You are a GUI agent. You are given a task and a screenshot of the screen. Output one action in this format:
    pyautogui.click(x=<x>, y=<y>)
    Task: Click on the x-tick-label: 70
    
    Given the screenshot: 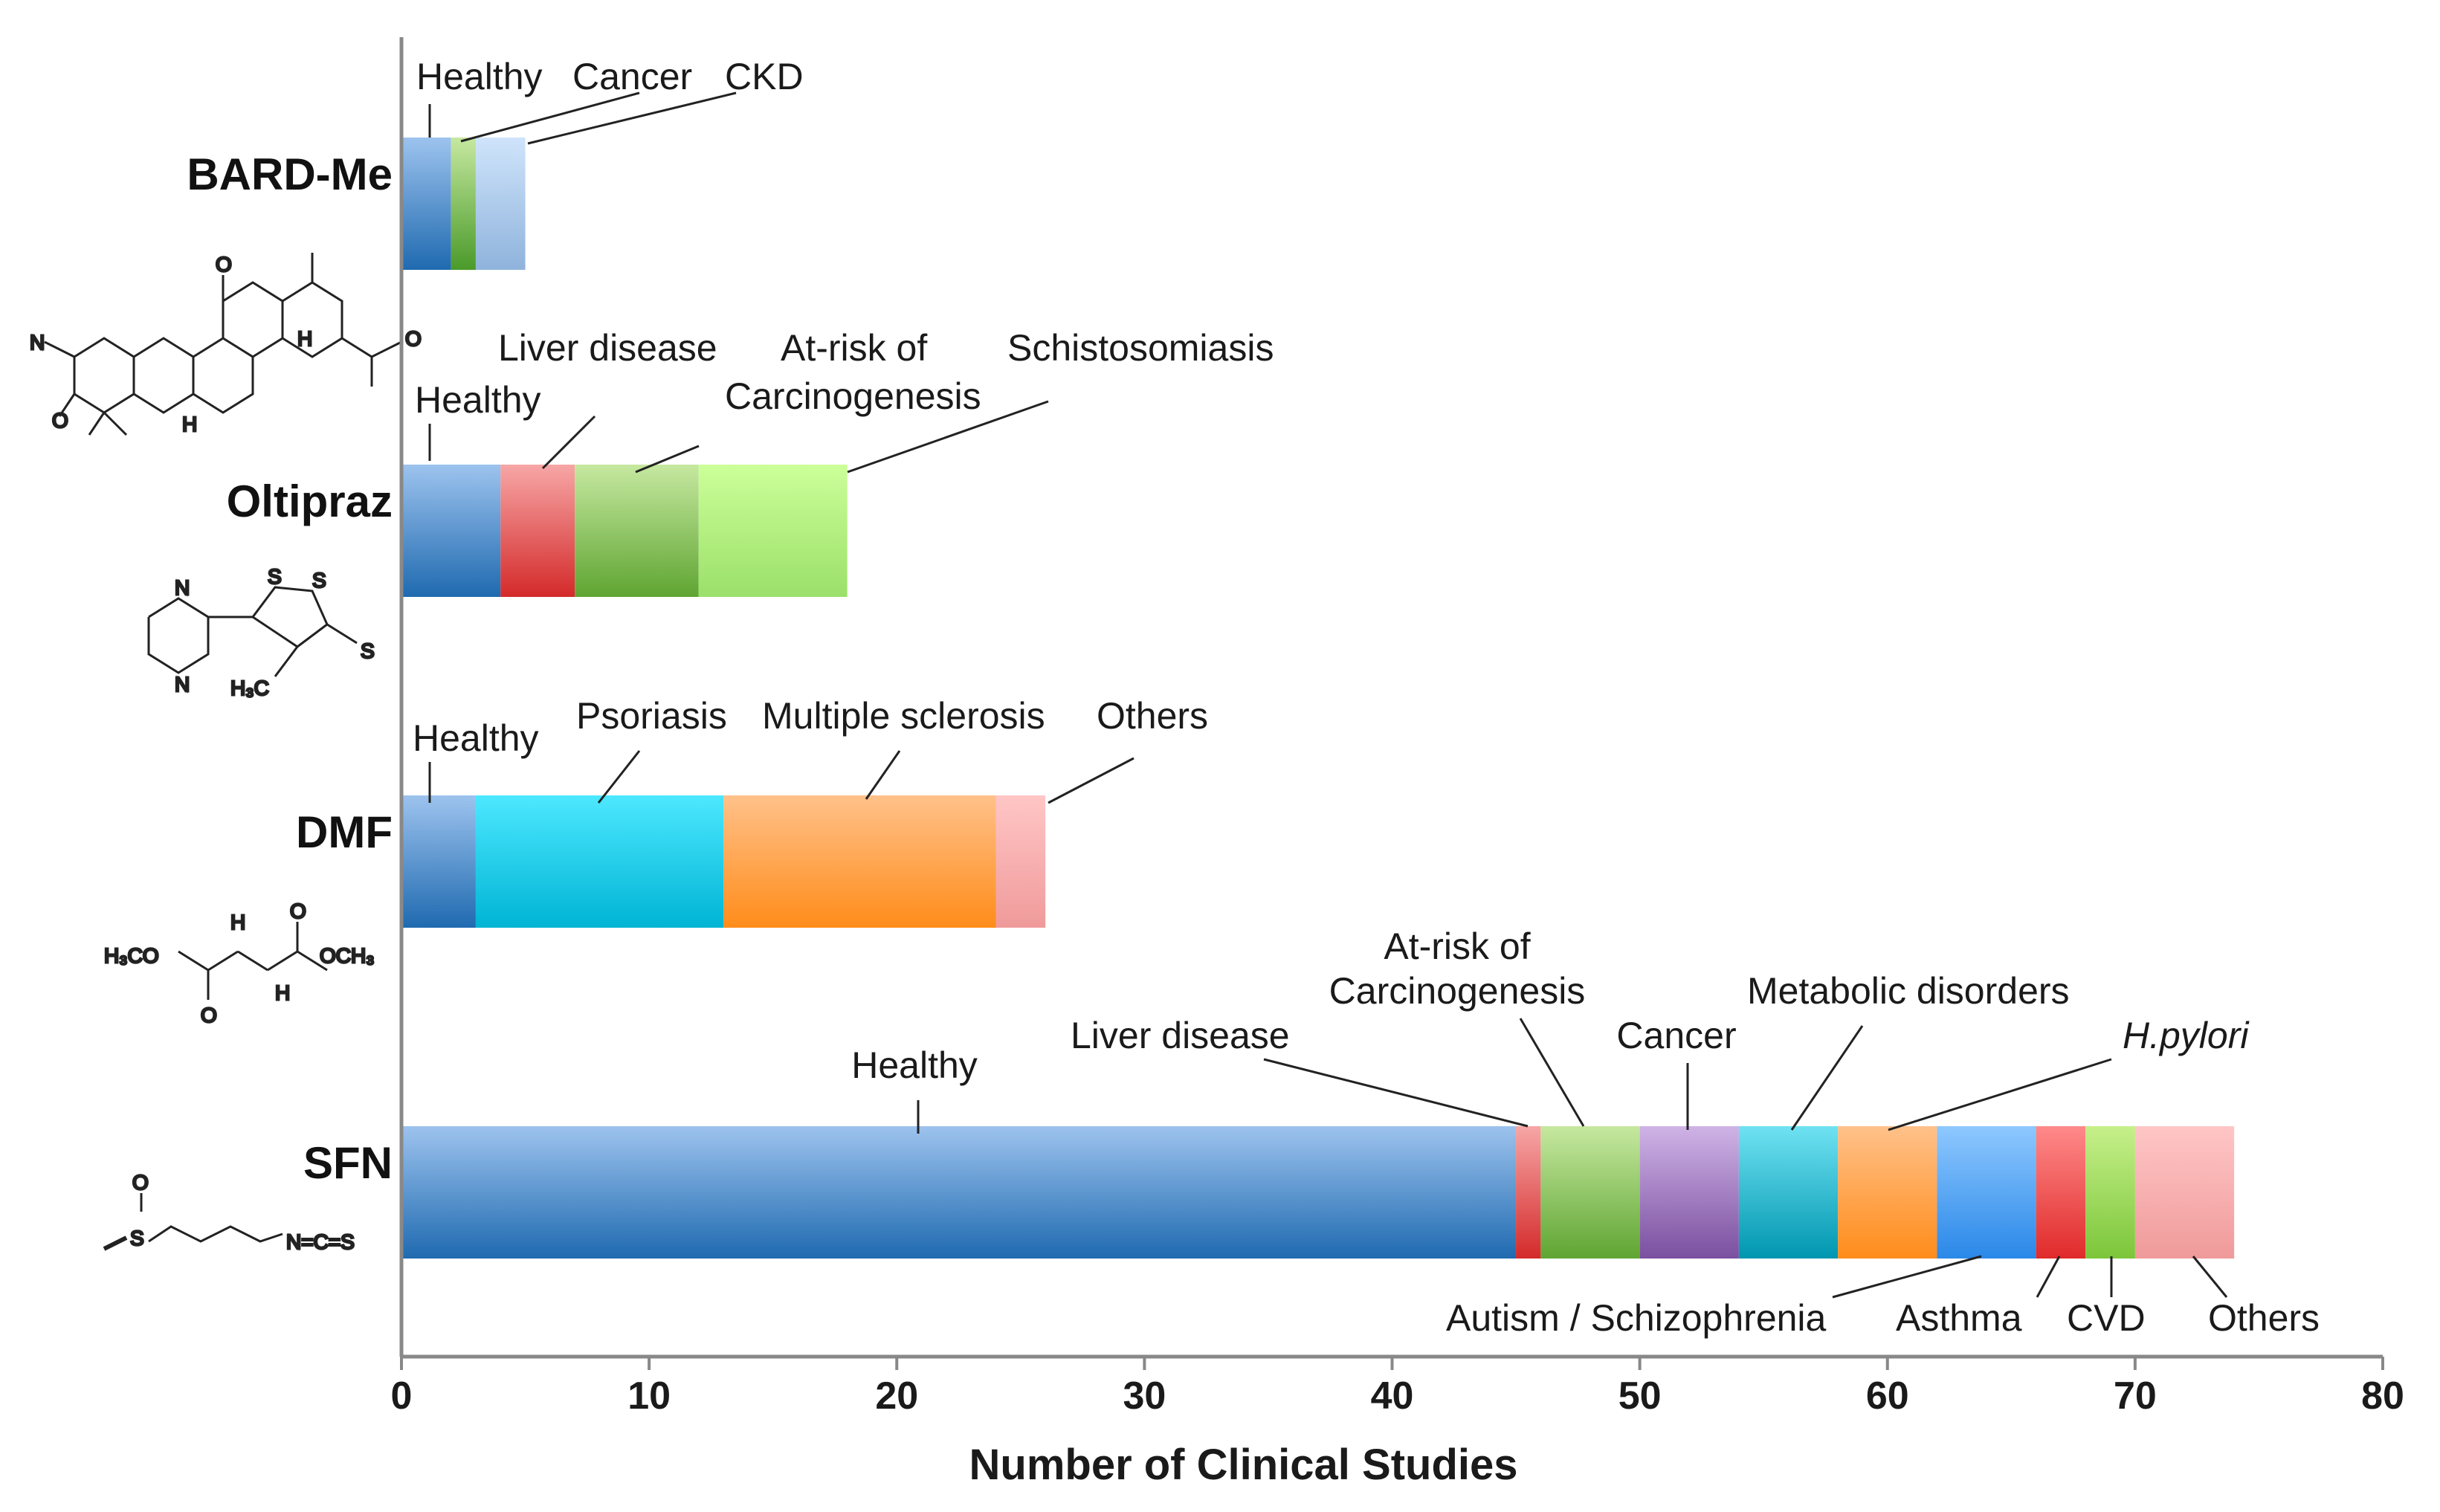 What is the action you would take?
    pyautogui.click(x=2135, y=1396)
    